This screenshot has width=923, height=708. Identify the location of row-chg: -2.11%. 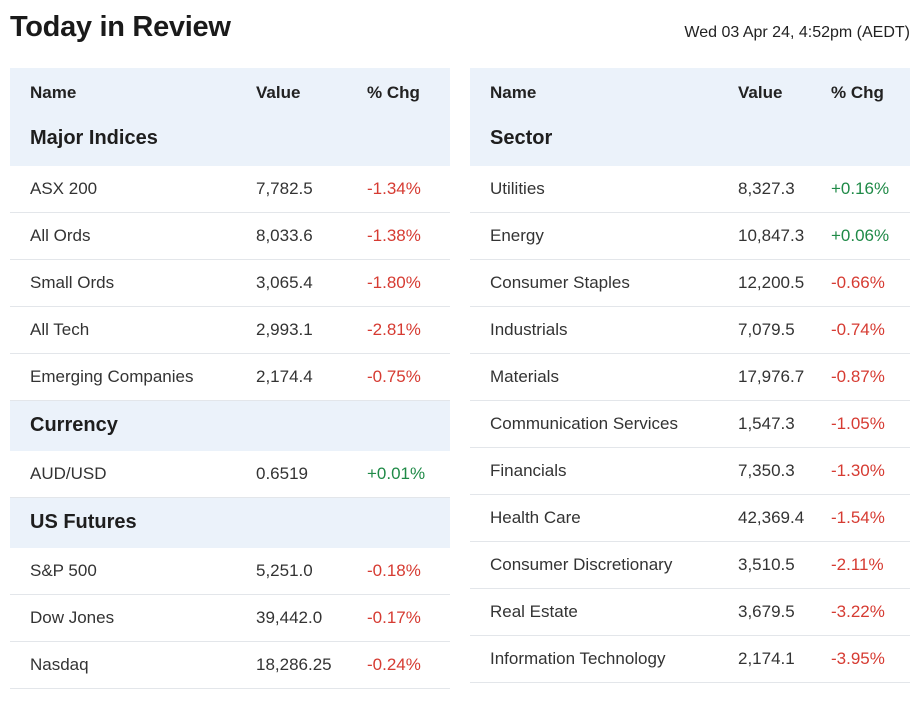
(857, 564).